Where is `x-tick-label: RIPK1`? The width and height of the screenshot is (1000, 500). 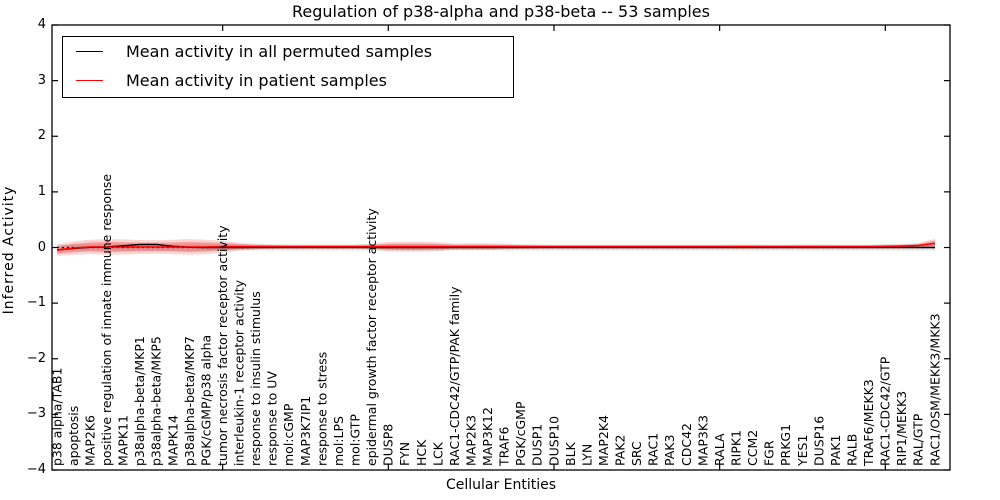
x-tick-label: RIPK1 is located at coordinates (736, 448).